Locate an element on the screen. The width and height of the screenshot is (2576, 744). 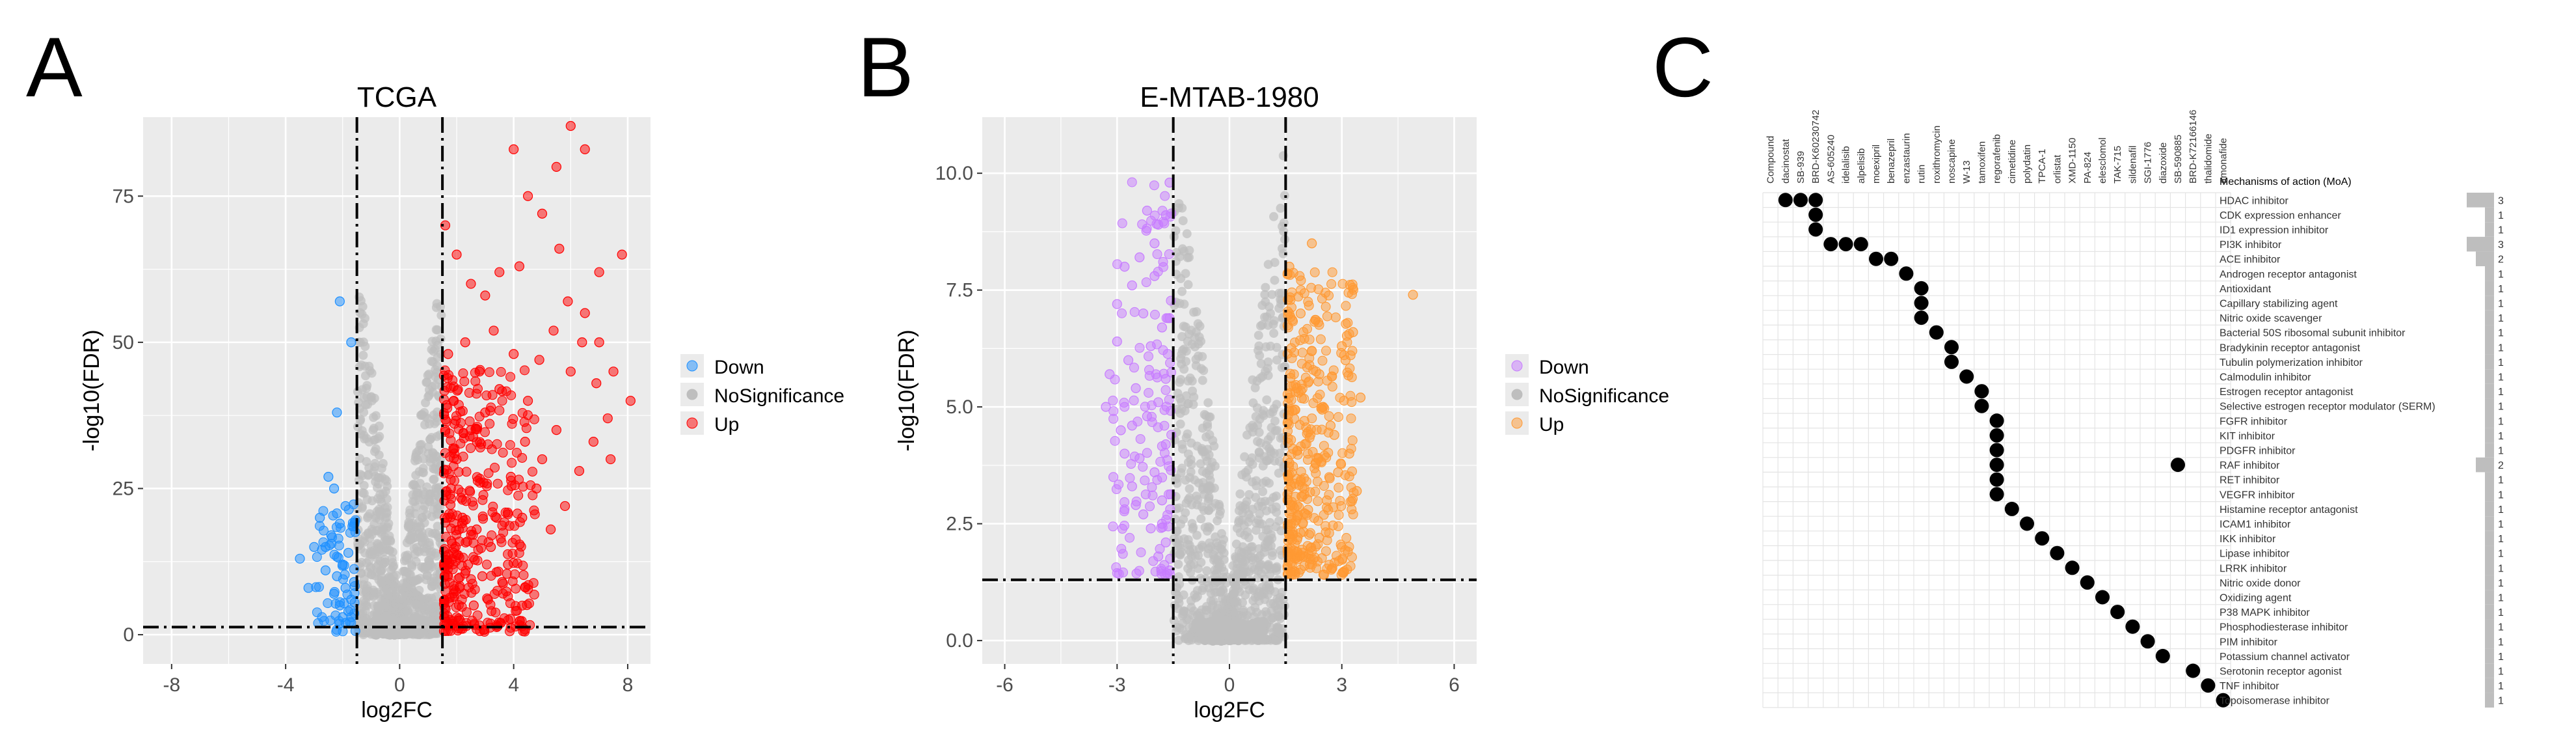
matrix-compound-label: enzastaurin is located at coordinates (1906, 159).